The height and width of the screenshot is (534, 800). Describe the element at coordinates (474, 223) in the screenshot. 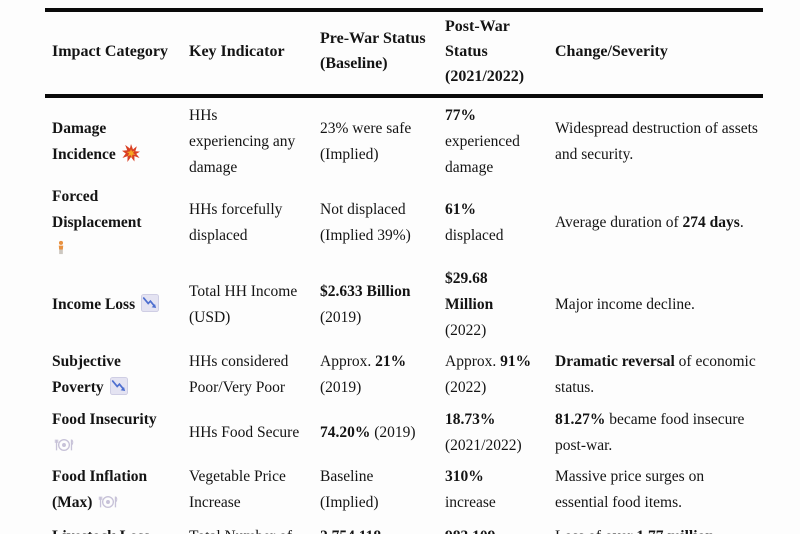

I see `post-war-cell: 61% displaced` at that location.